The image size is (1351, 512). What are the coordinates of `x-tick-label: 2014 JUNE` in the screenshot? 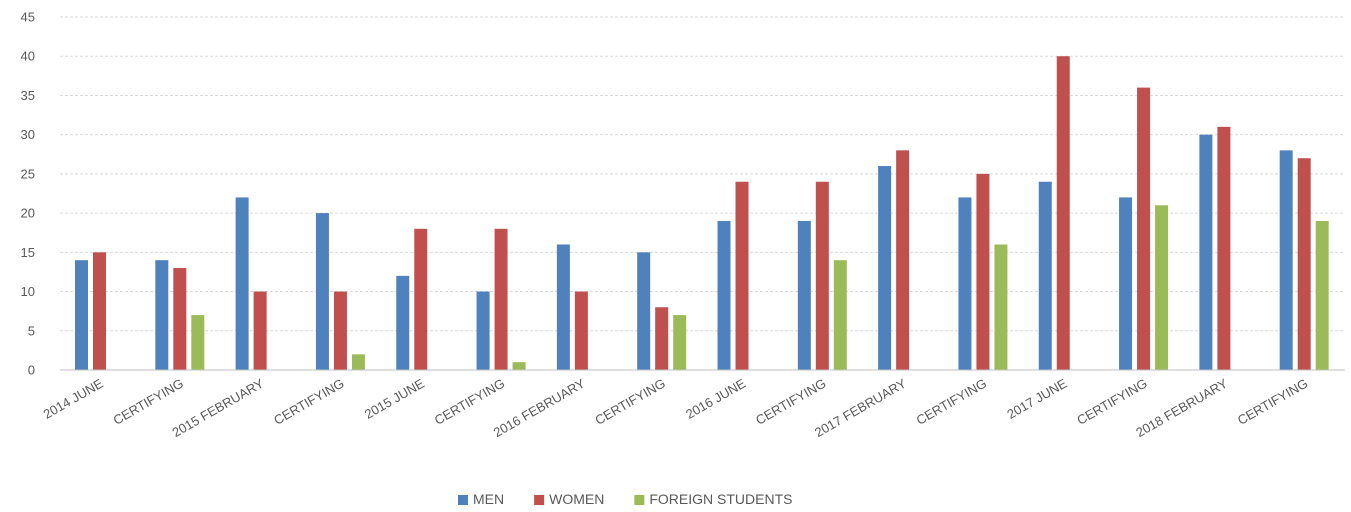 It's located at (73, 398).